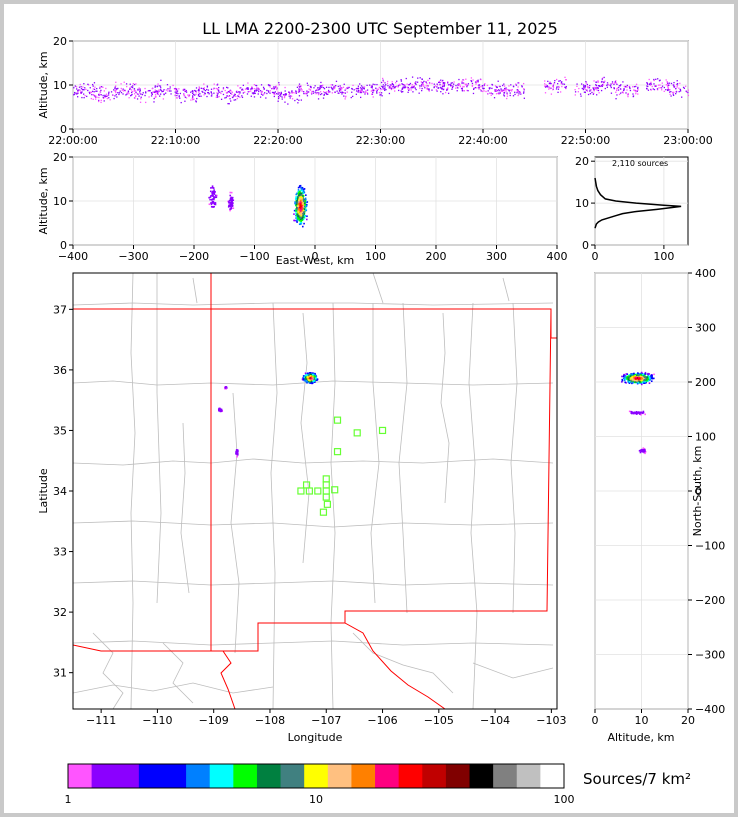 This screenshot has width=738, height=817. I want to click on map-y-tick-label: 35, so click(60, 430).